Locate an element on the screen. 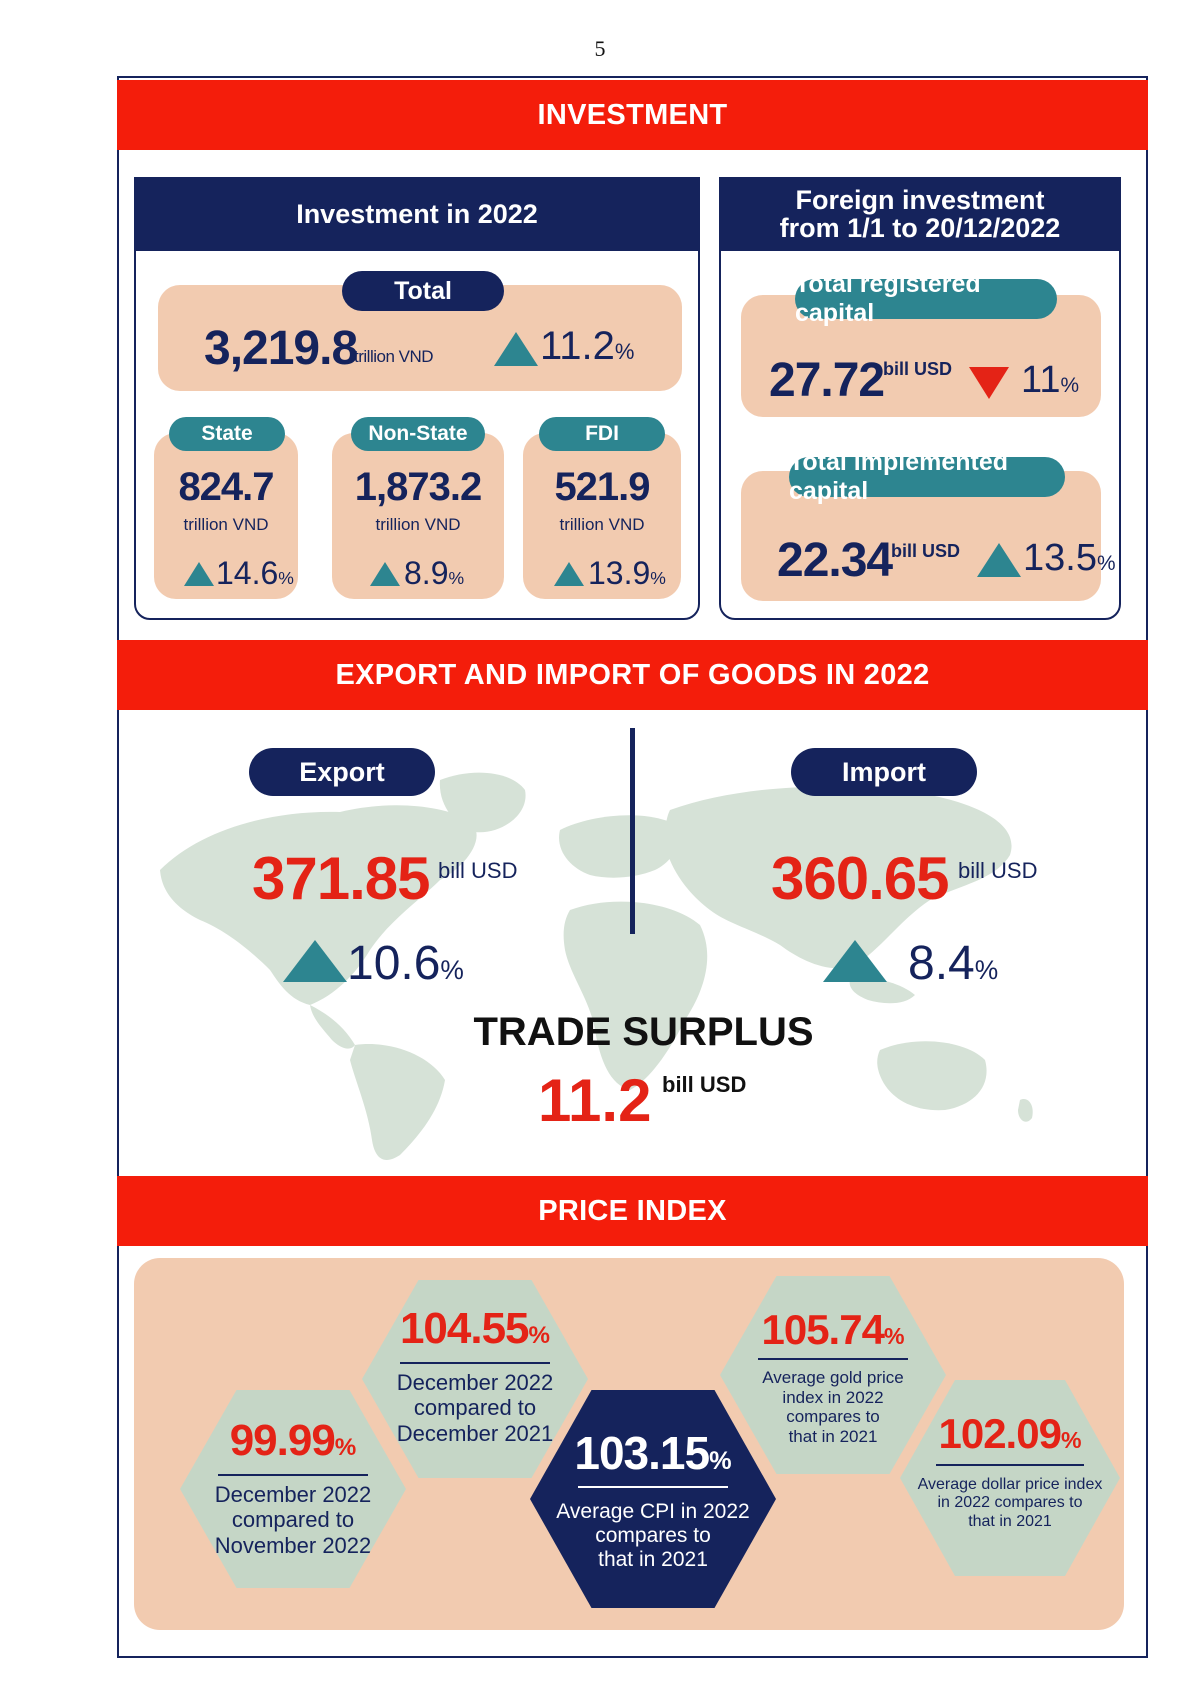 This screenshot has height=1697, width=1200. price-hex-1-value: 99.99% is located at coordinates (293, 1440).